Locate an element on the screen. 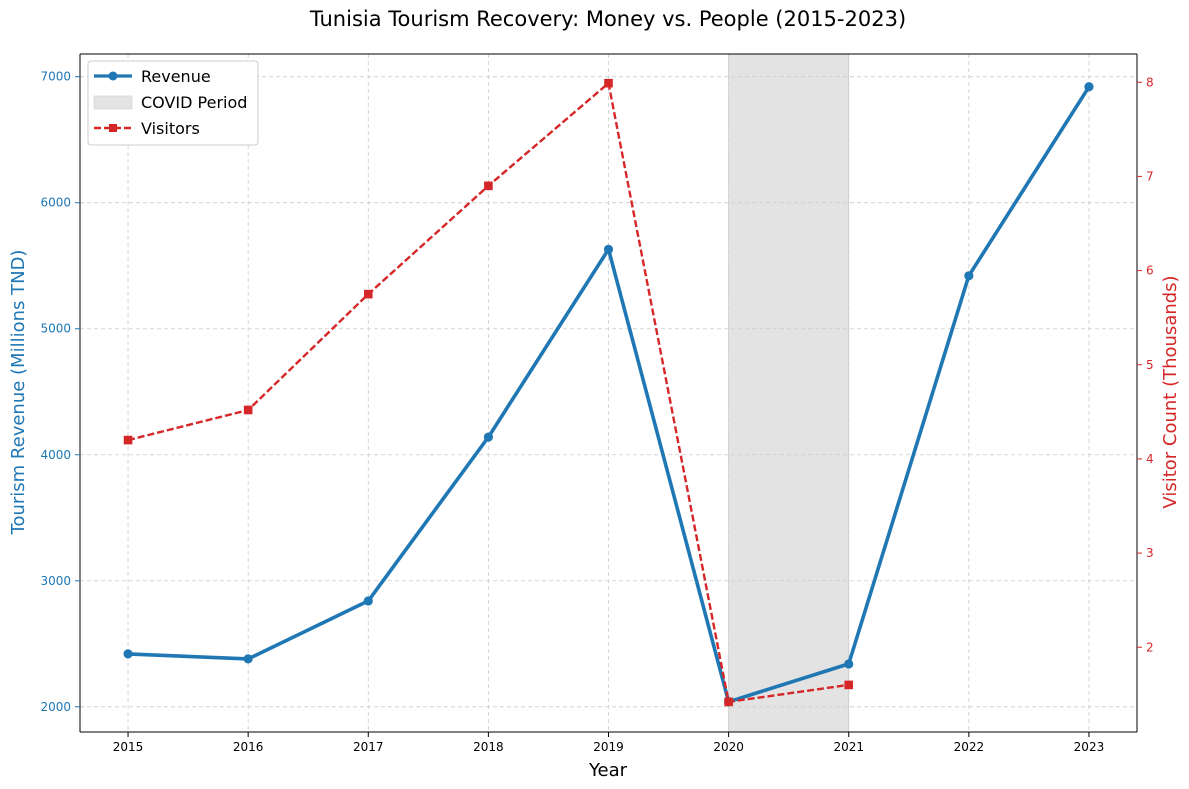 This screenshot has width=1189, height=789. x-tick-label: 2017 is located at coordinates (368, 747).